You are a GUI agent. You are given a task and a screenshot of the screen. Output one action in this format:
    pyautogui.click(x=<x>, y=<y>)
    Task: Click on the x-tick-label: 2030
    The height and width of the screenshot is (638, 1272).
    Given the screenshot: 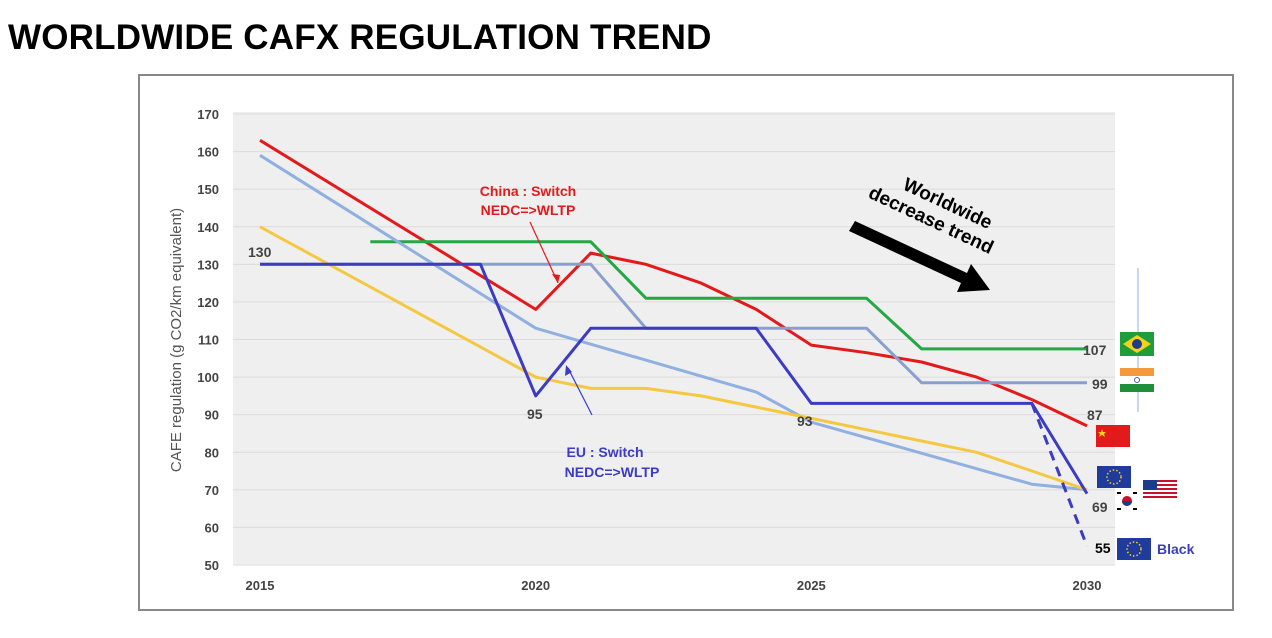 What is the action you would take?
    pyautogui.click(x=1087, y=585)
    